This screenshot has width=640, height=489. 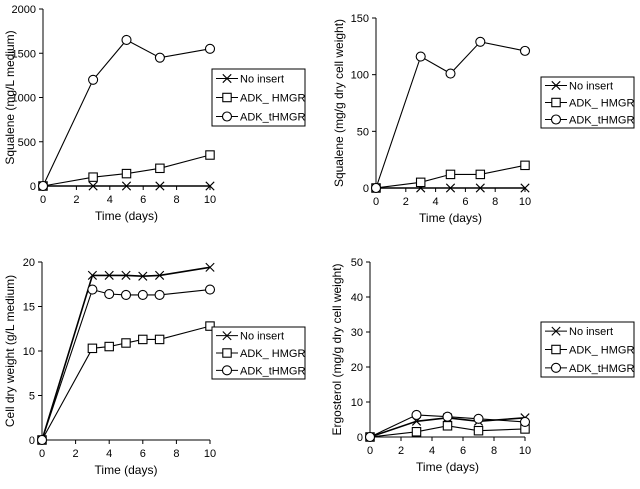 I want to click on legend: No insert ADK_ HMGR ADK_tHMGR, so click(x=587, y=349).